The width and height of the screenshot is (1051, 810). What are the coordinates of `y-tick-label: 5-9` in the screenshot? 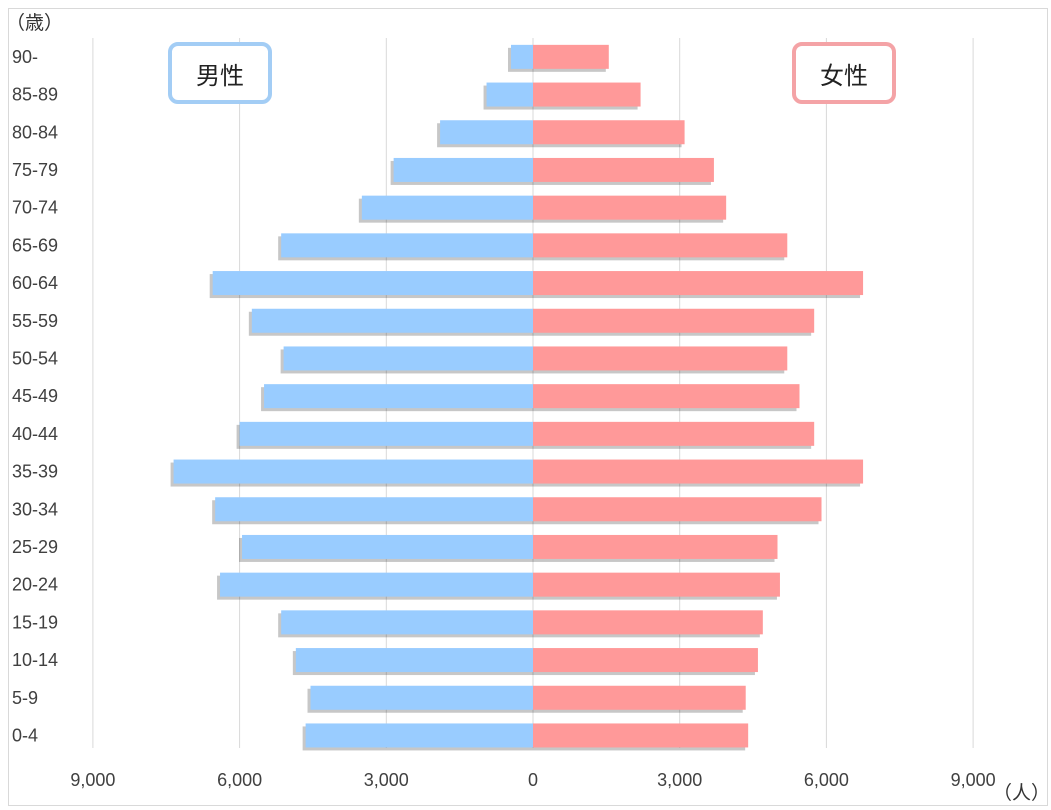 It's located at (25, 698).